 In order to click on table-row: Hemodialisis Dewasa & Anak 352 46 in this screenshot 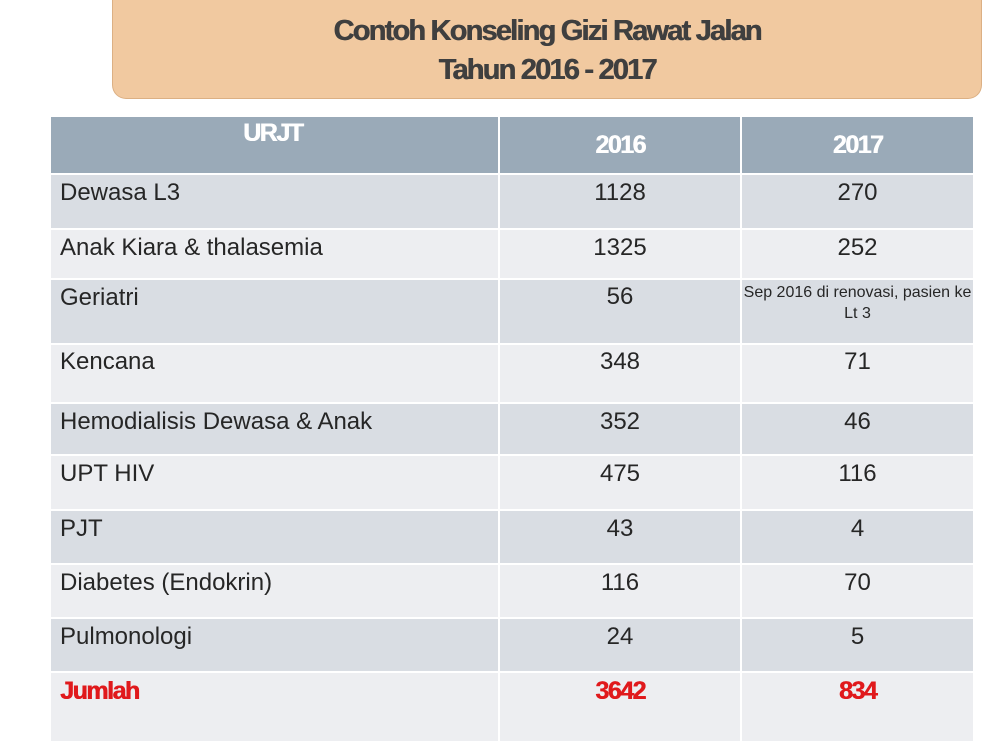, I will do `click(512, 429)`.